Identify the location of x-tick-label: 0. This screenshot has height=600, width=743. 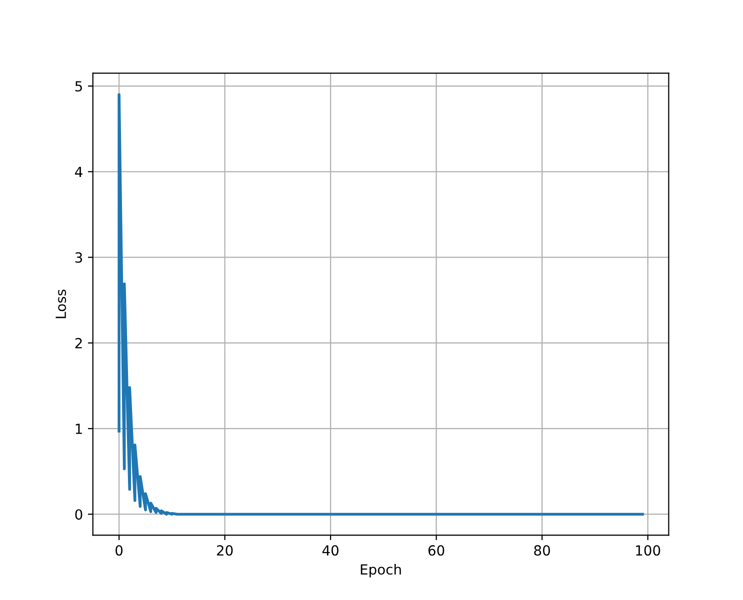
(119, 550).